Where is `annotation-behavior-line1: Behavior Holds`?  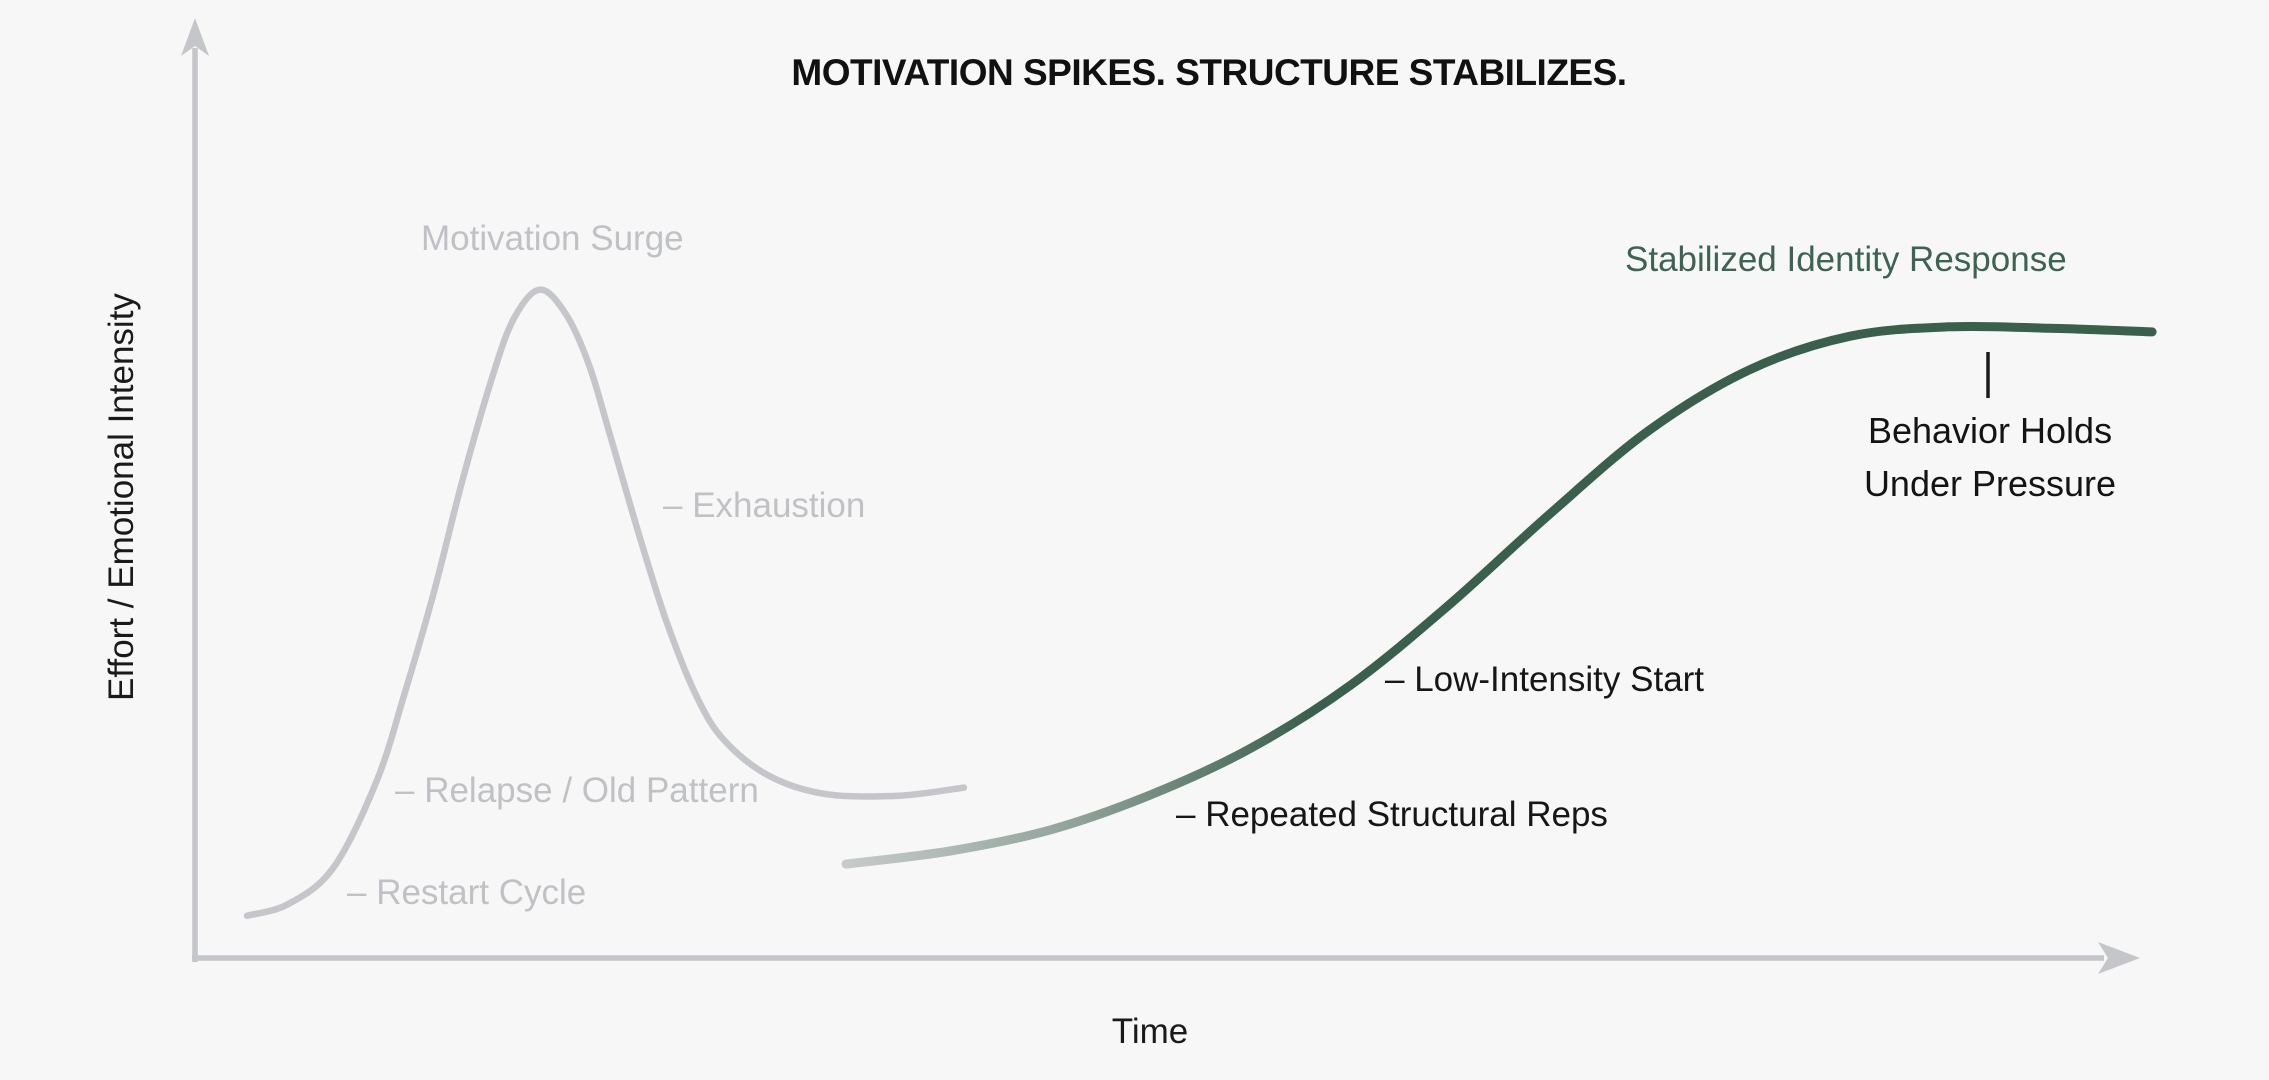 annotation-behavior-line1: Behavior Holds is located at coordinates (1990, 430).